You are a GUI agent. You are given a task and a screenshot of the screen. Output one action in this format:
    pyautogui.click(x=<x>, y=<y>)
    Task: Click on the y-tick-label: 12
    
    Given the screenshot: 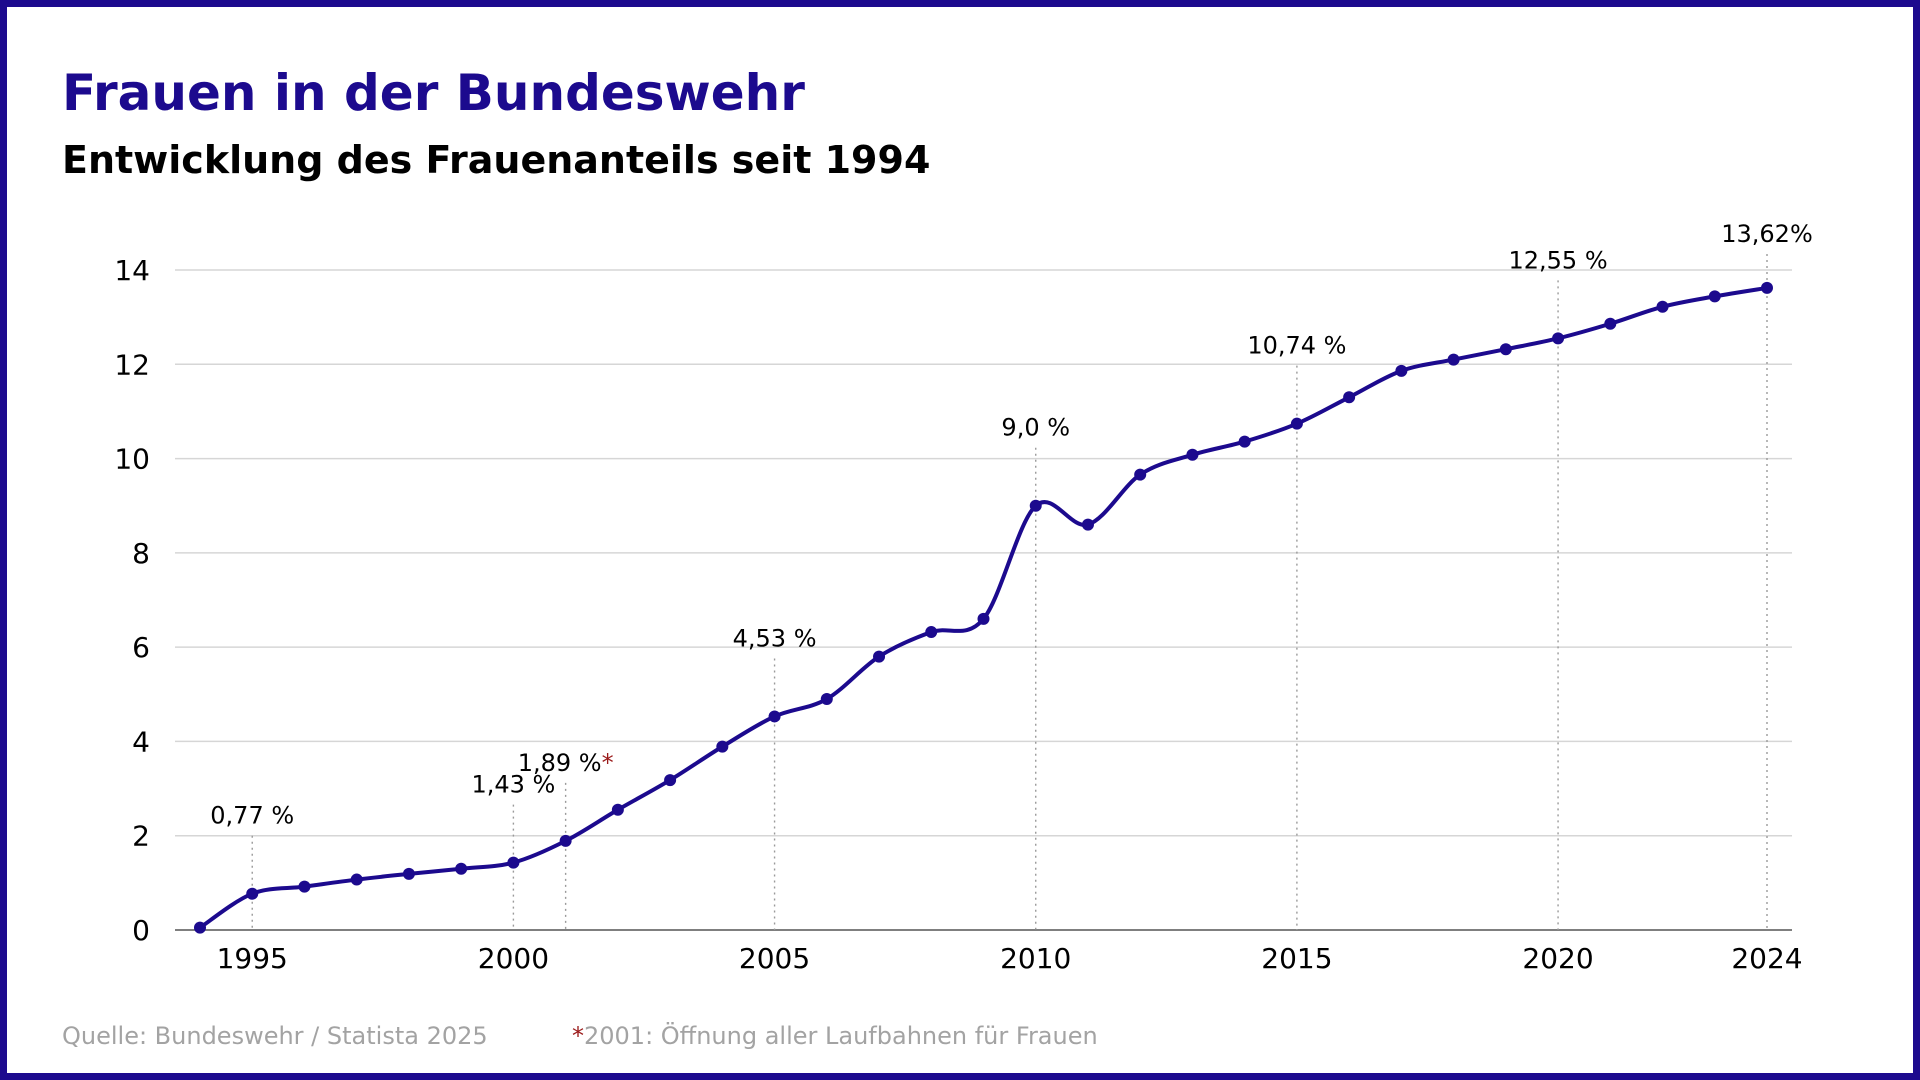 What is the action you would take?
    pyautogui.click(x=132, y=364)
    